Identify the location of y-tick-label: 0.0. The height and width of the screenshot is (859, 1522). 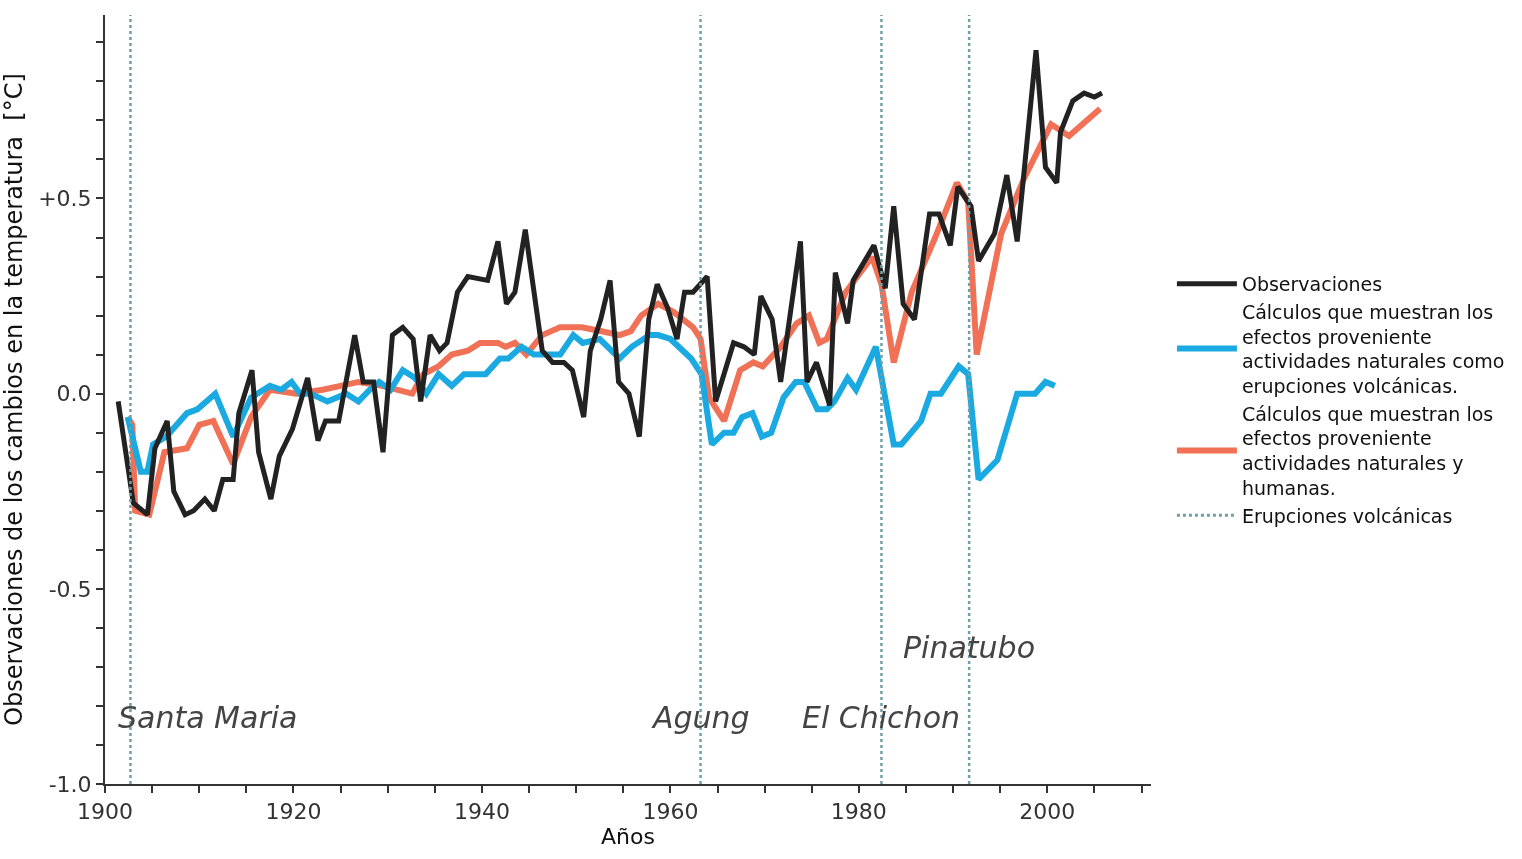
(74, 394).